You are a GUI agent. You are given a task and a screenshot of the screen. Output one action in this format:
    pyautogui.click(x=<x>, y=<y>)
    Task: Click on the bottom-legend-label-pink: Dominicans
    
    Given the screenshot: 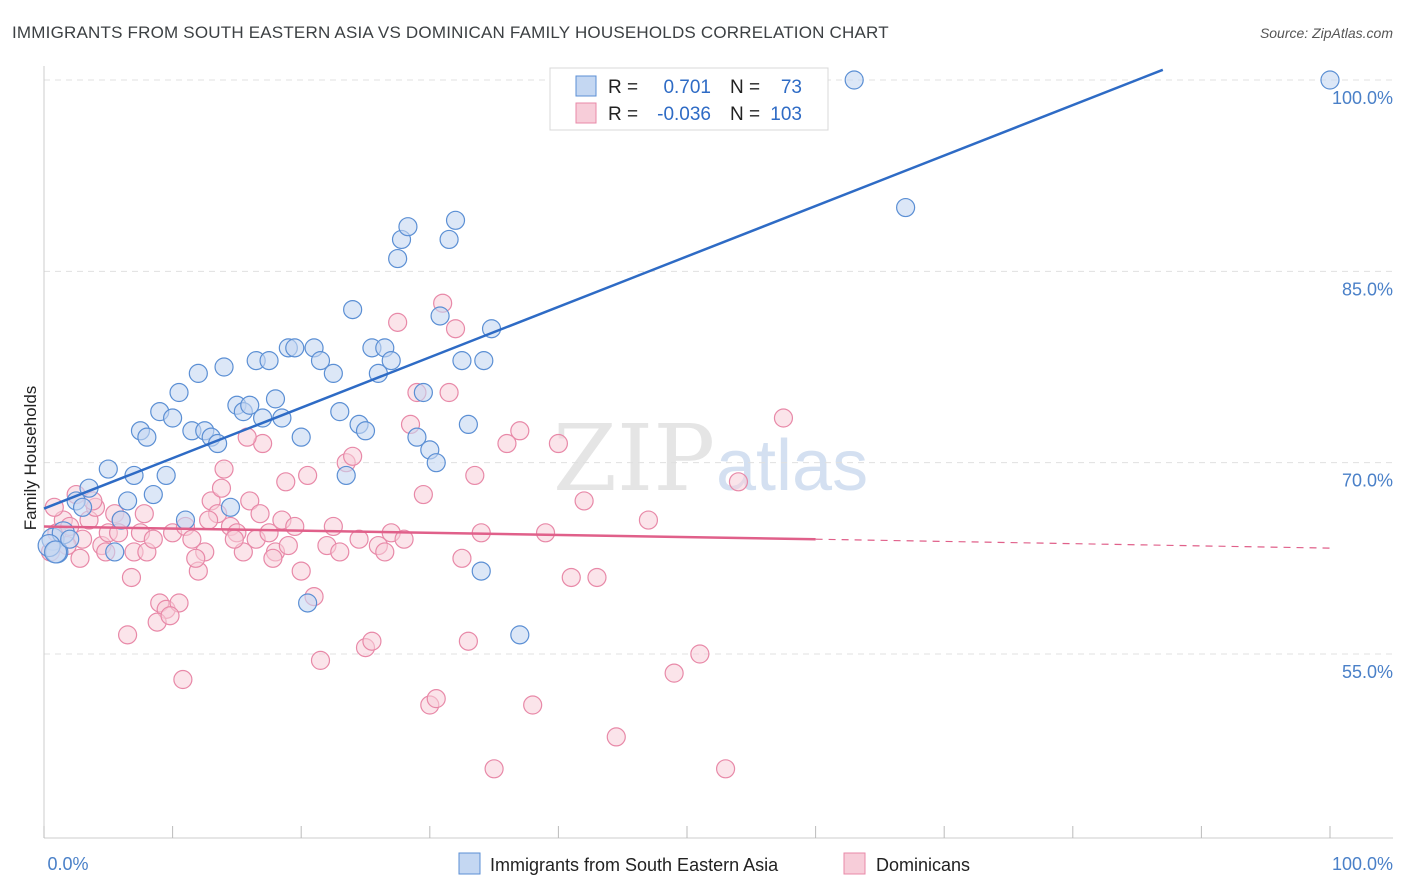 What is the action you would take?
    pyautogui.click(x=923, y=865)
    